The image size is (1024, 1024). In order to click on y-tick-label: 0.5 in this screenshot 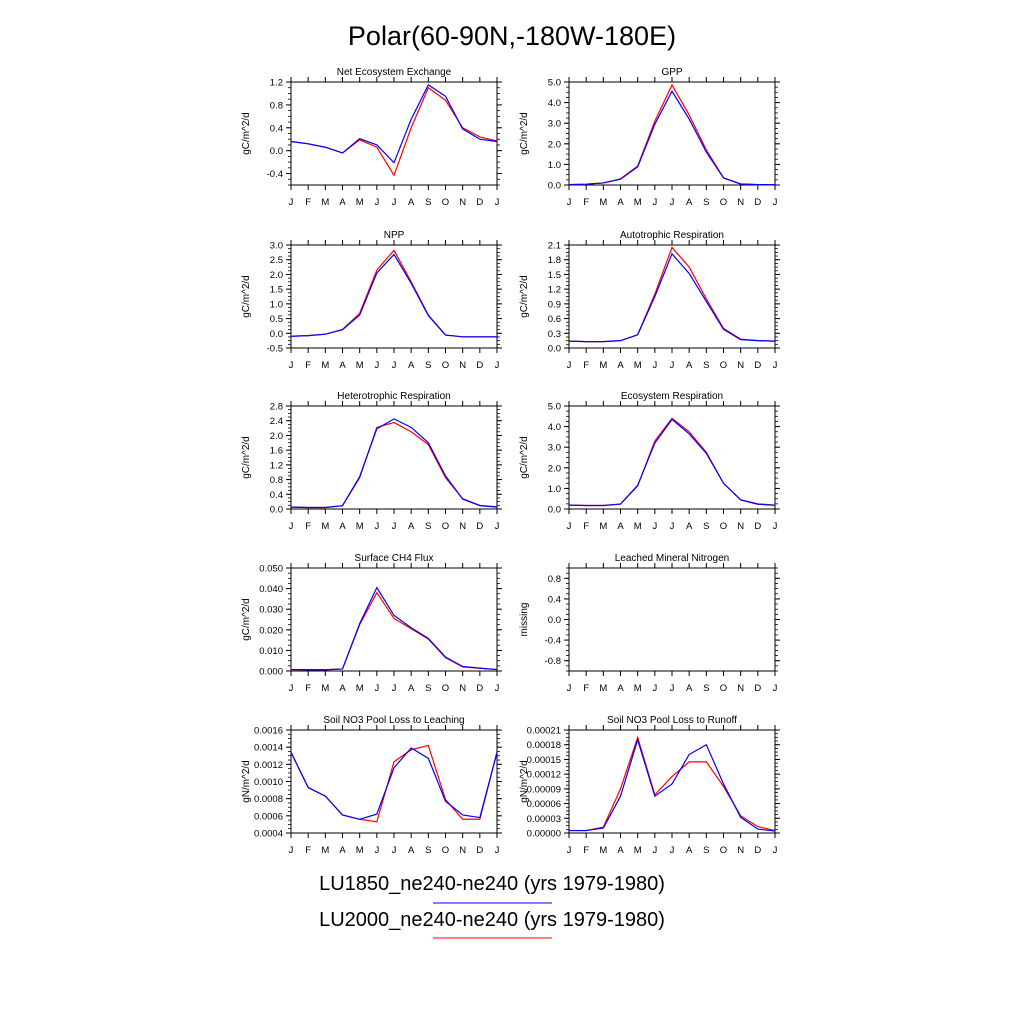, I will do `click(276, 319)`.